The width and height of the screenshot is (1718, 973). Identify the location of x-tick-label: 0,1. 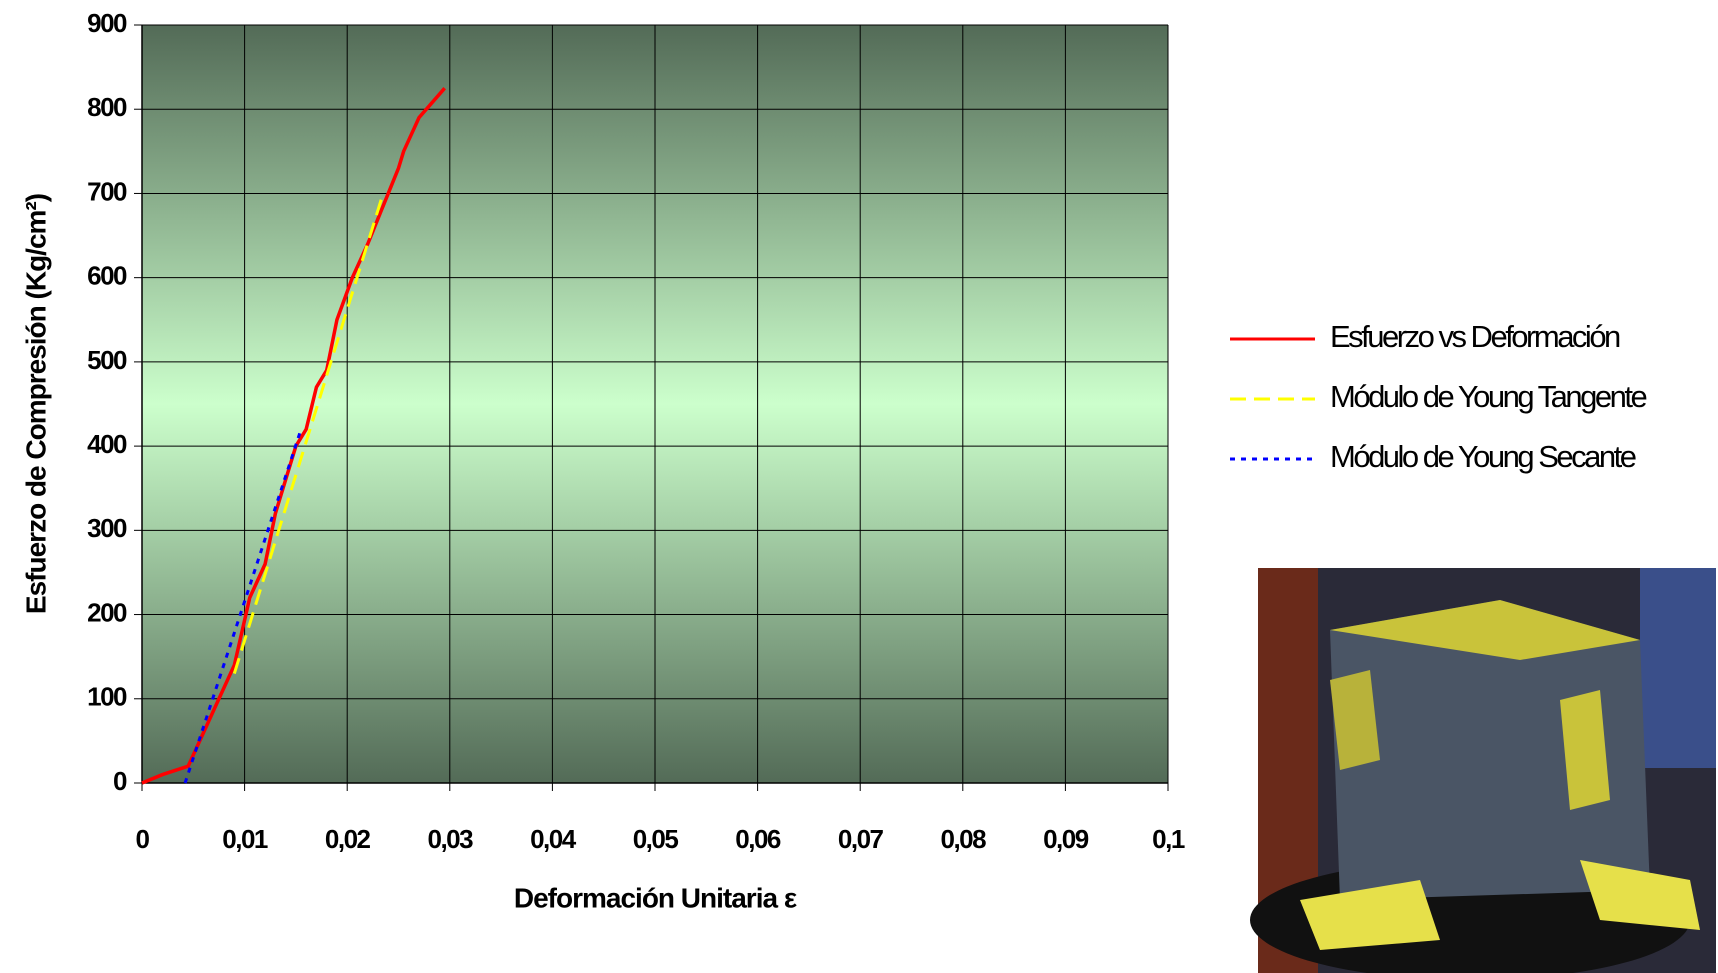
(1168, 839).